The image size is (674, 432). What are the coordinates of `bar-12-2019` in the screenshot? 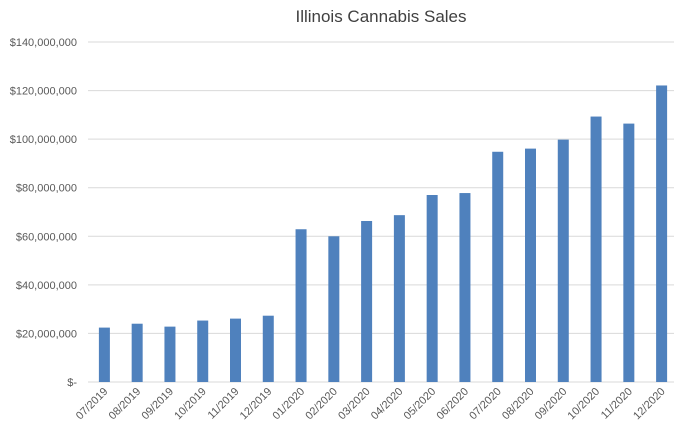 It's located at (268, 348).